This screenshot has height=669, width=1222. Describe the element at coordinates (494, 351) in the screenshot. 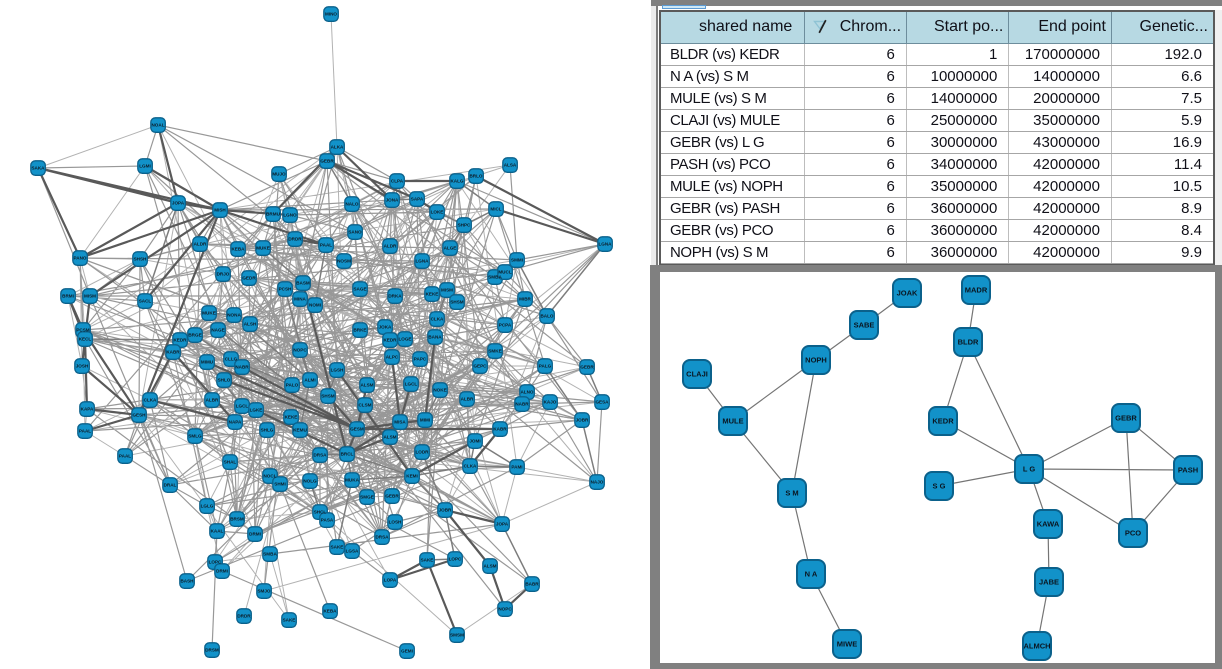

I see `svg-text: SMKE` at that location.